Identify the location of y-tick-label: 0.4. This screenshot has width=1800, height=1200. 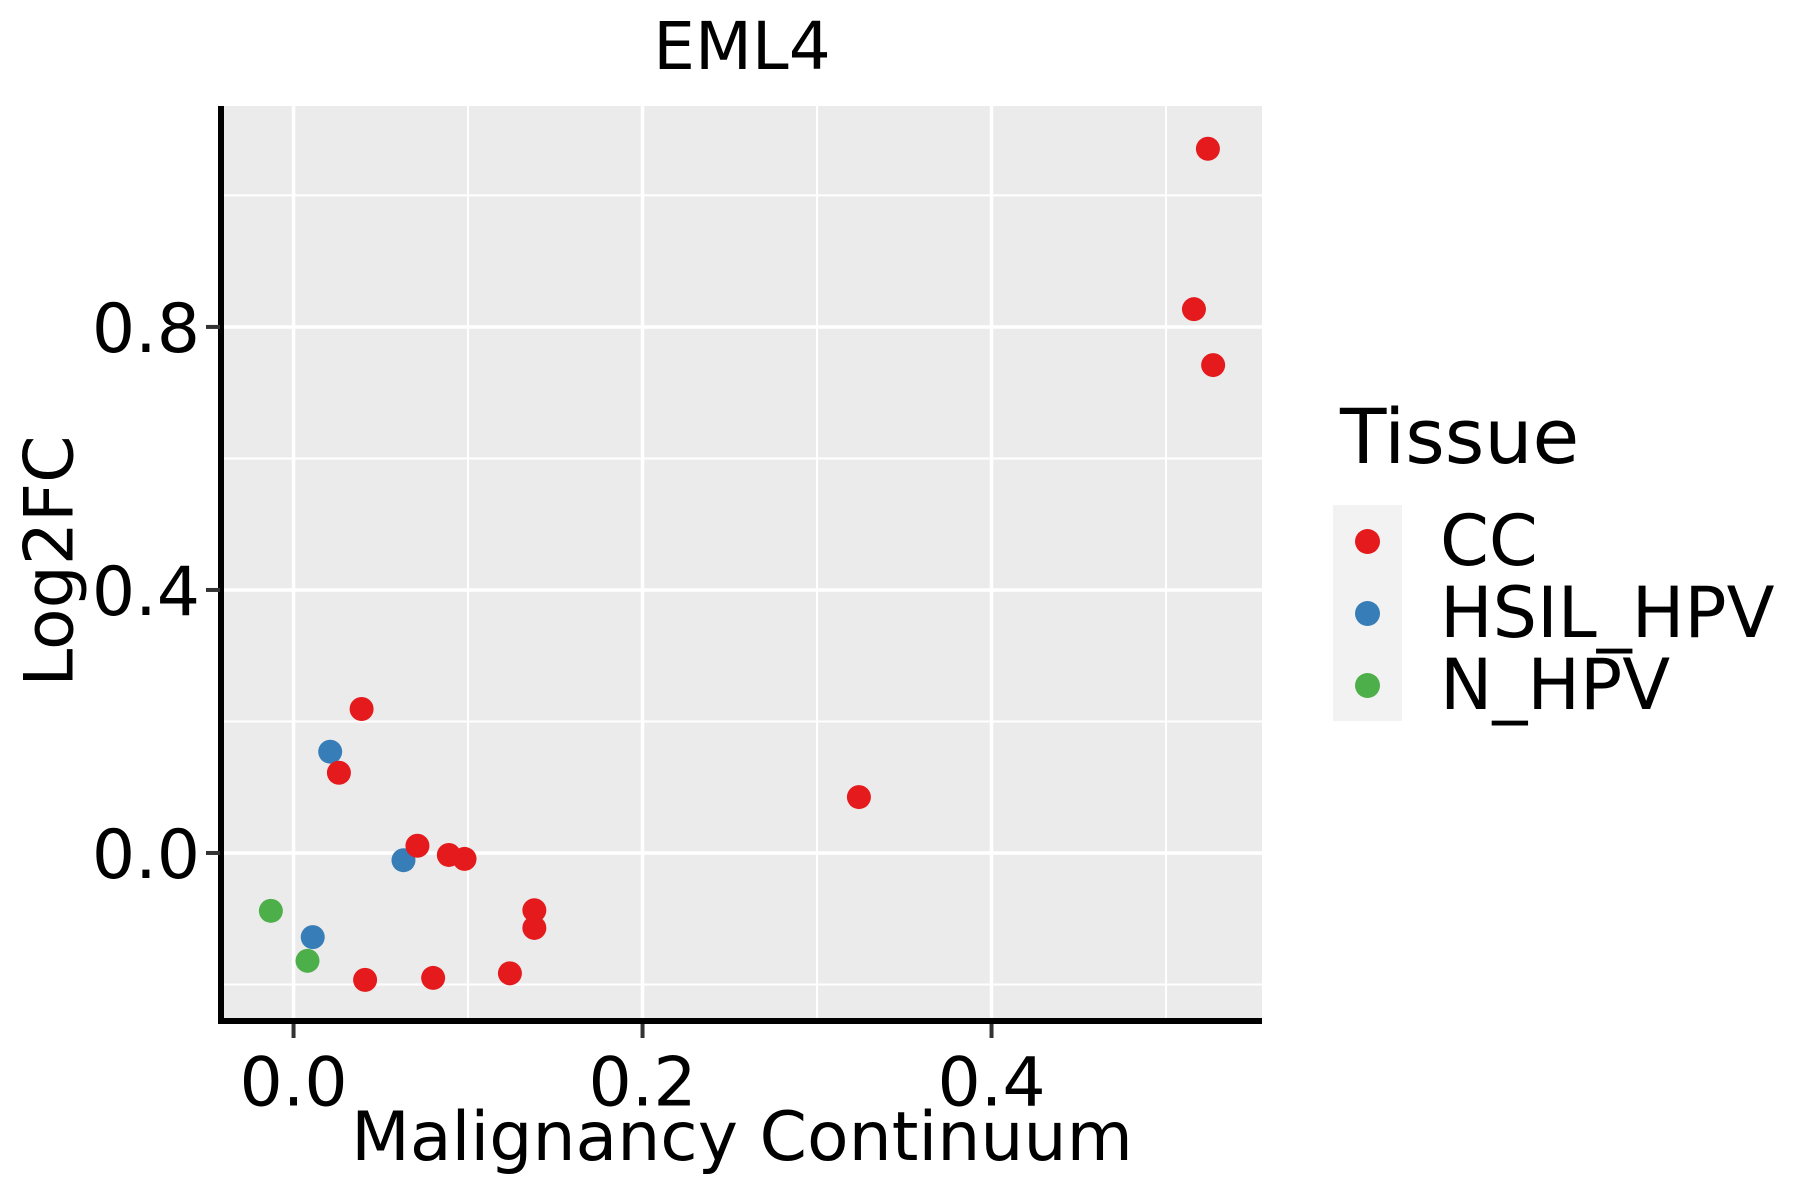
(146, 592).